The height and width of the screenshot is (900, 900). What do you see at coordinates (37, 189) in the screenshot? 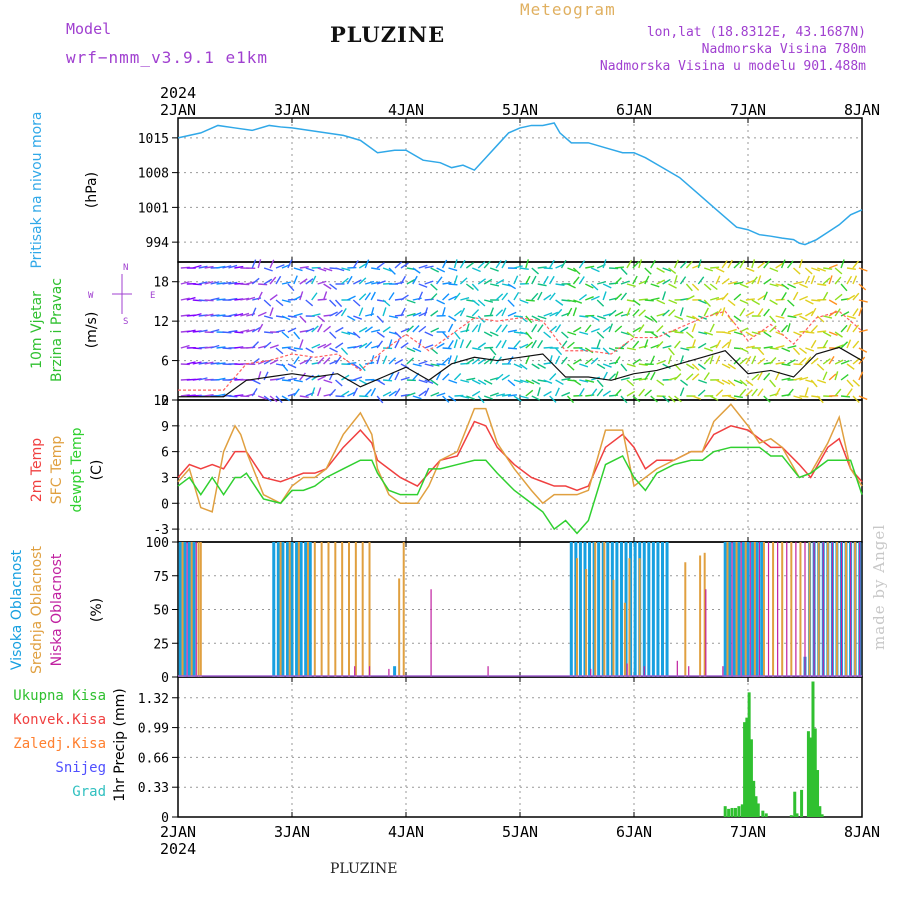
I see `pressure-axis-label: Pritisak na nivou mora` at bounding box center [37, 189].